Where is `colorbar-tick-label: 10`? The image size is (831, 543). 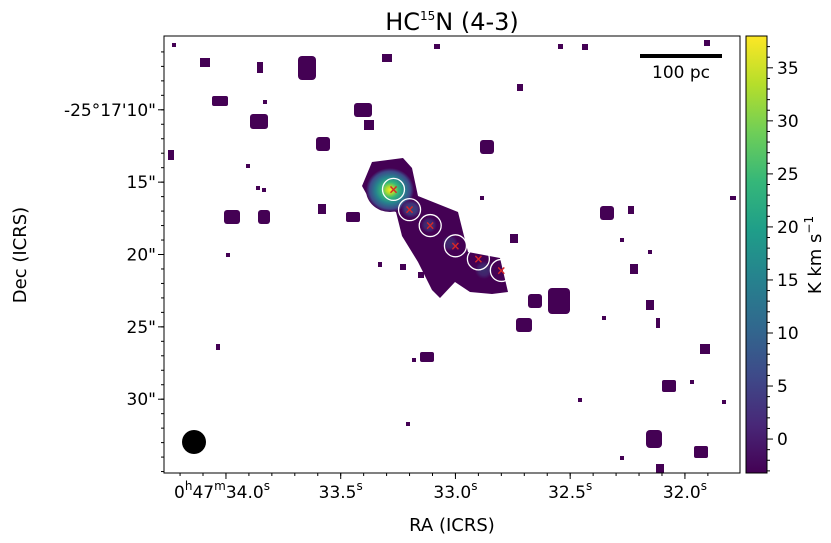
colorbar-tick-label: 10 is located at coordinates (788, 334).